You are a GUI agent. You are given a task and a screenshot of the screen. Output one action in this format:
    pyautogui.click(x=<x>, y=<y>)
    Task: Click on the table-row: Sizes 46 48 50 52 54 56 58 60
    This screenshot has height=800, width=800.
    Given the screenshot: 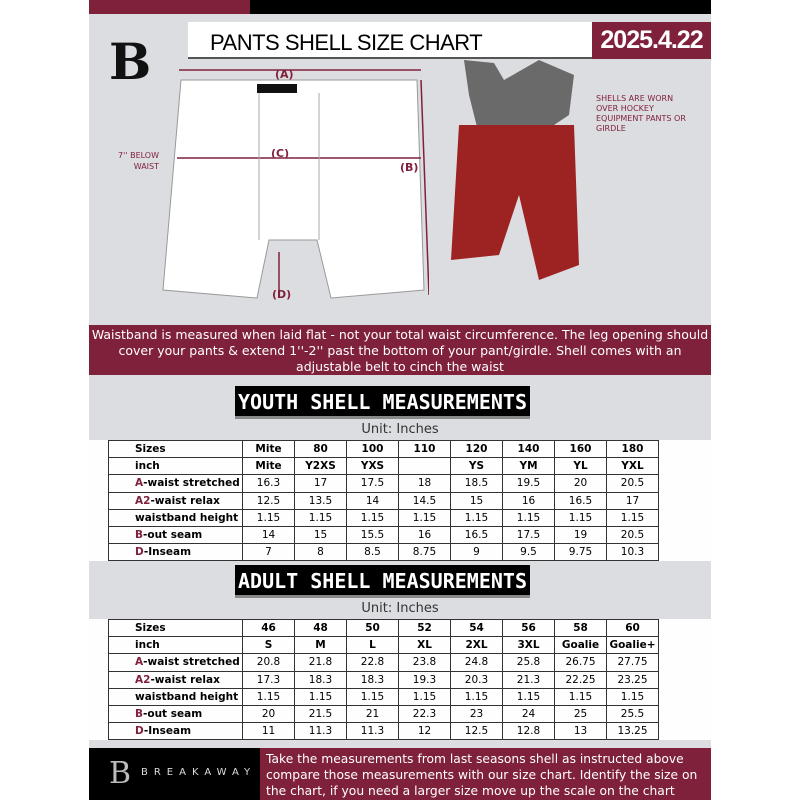 What is the action you would take?
    pyautogui.click(x=383, y=628)
    